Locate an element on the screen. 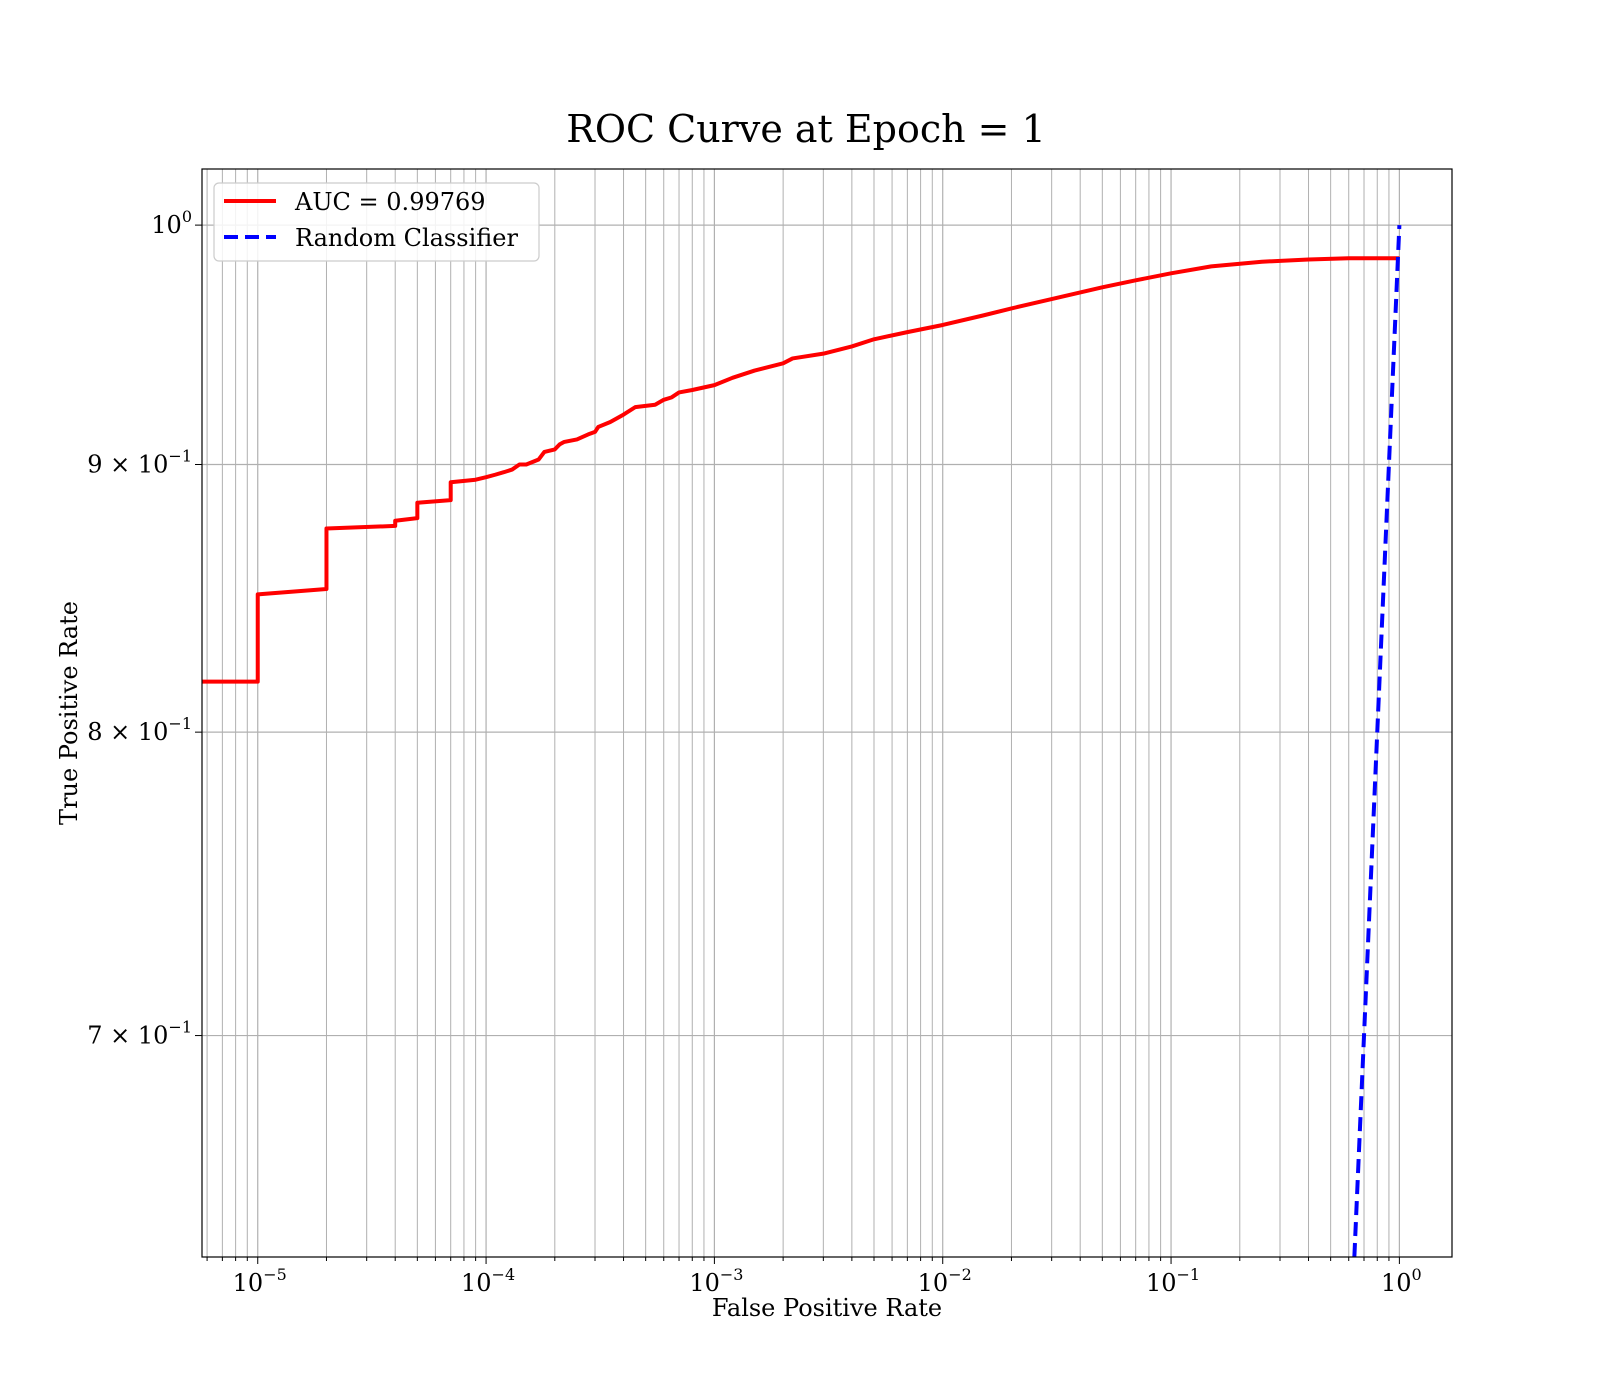  x-tick-label: 10⁻⁴ is located at coordinates (488, 1281).